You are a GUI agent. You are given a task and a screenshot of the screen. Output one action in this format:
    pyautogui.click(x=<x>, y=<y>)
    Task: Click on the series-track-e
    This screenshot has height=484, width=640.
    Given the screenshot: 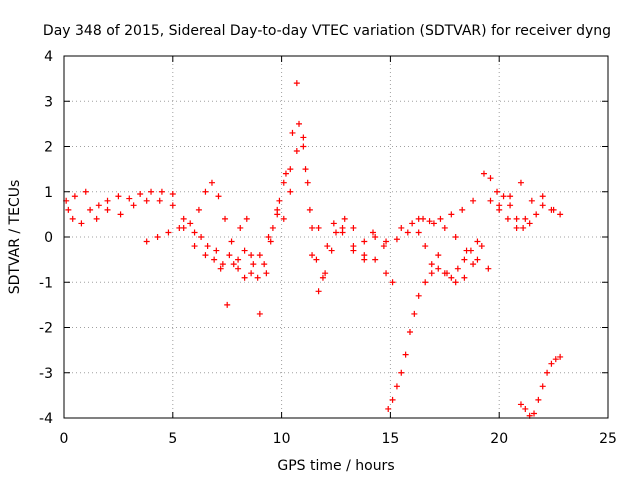 What is the action you would take?
    pyautogui.click(x=477, y=225)
    